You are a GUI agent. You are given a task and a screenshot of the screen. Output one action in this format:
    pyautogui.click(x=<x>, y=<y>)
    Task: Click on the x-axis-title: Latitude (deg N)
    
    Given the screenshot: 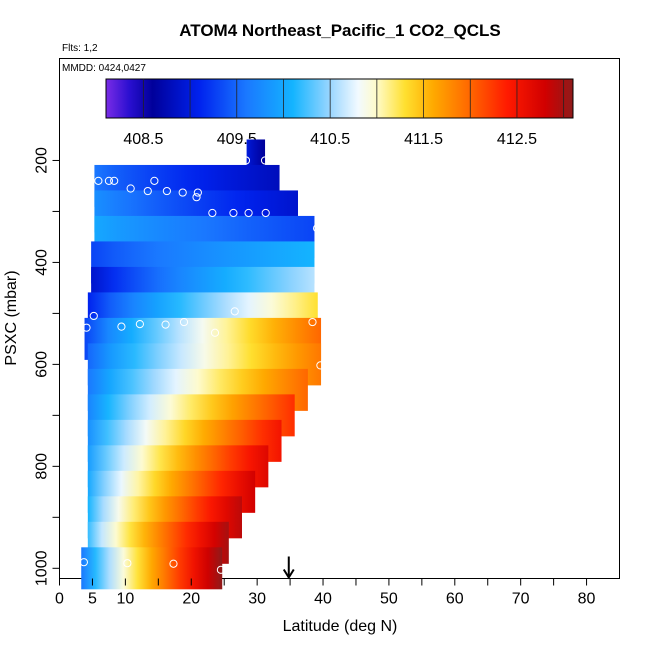 What is the action you would take?
    pyautogui.click(x=340, y=626)
    